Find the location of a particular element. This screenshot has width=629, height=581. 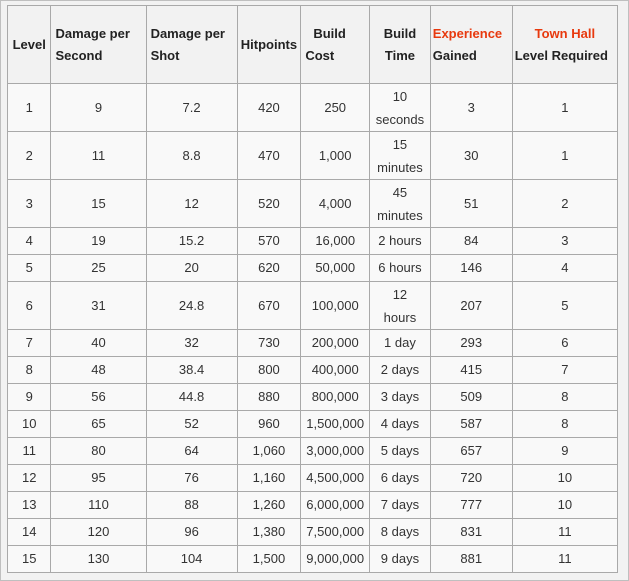

cell-build-time: 8 days is located at coordinates (400, 532).